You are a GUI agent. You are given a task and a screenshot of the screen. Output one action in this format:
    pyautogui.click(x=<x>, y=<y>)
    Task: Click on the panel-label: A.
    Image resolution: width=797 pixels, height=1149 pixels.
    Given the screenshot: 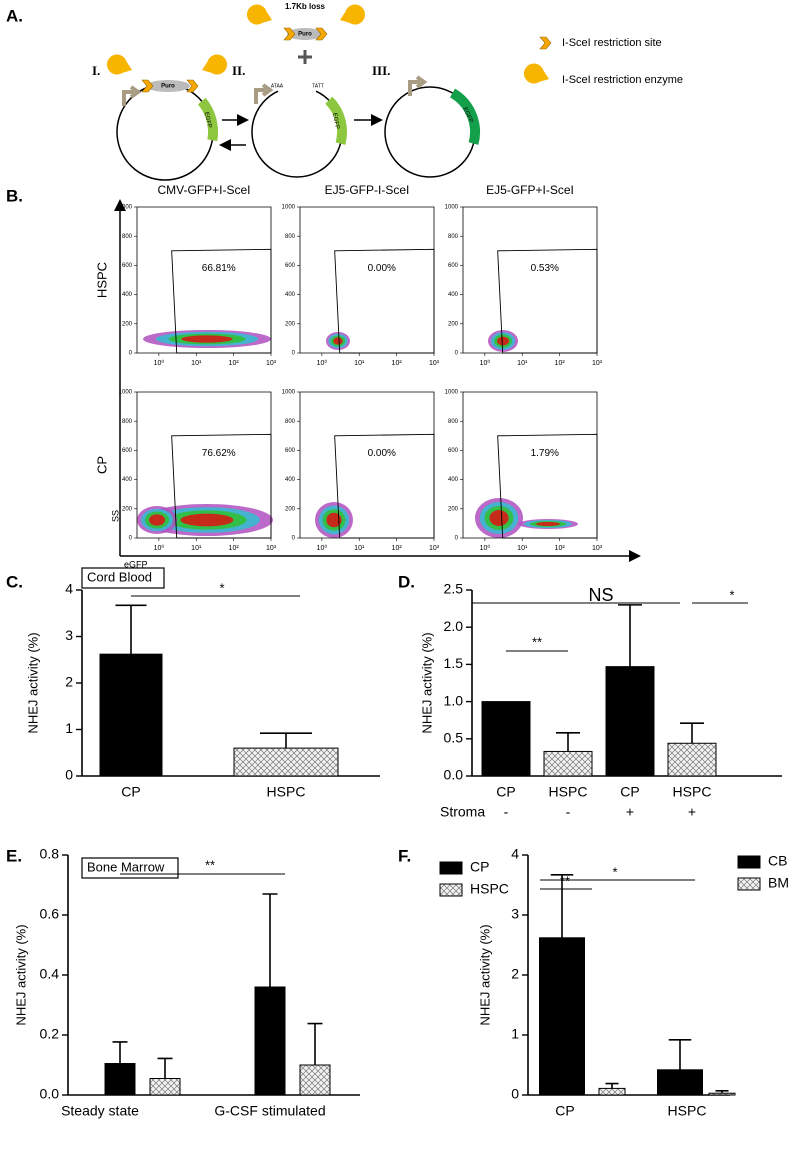 What is the action you would take?
    pyautogui.click(x=14, y=15)
    